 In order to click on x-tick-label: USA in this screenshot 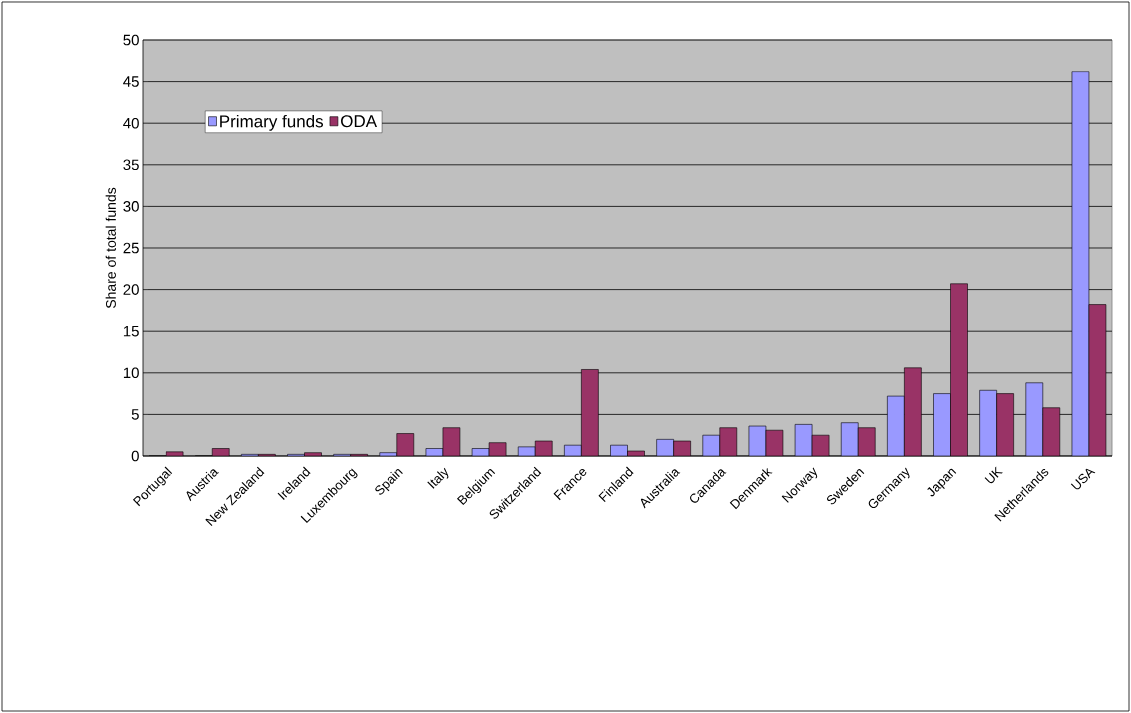, I will do `click(1083, 479)`.